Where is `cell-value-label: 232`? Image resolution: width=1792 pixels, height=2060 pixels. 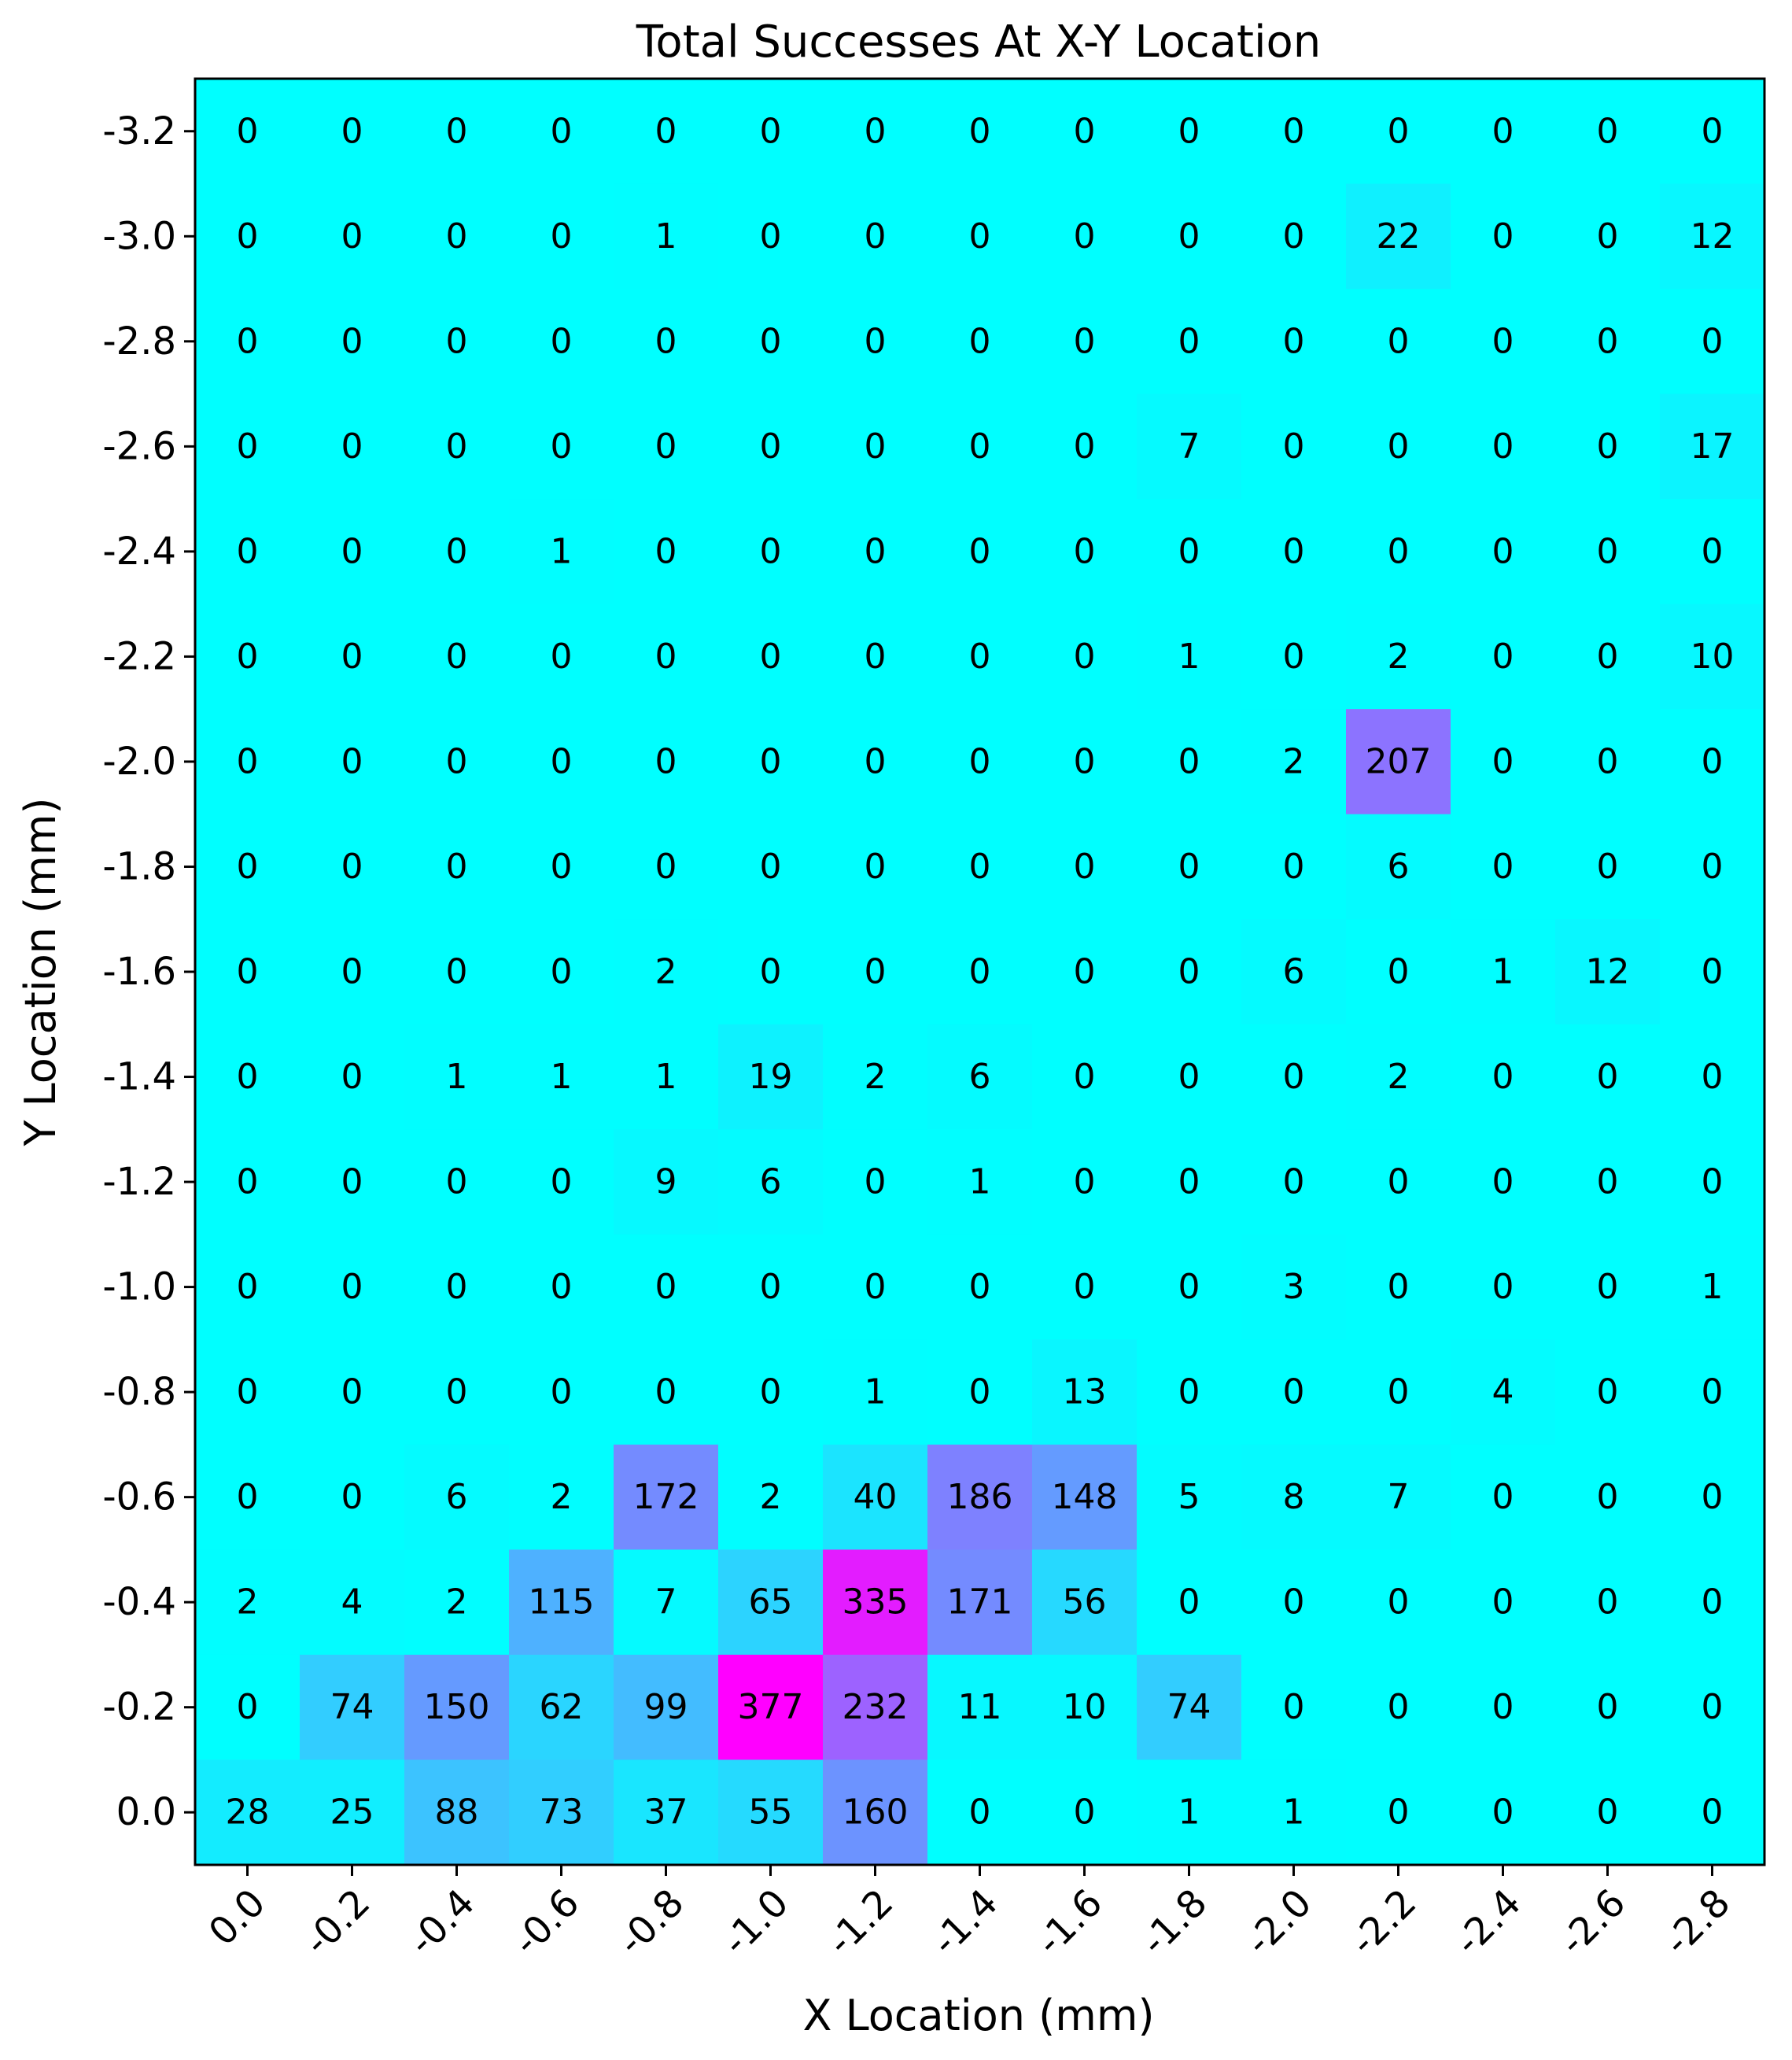 cell-value-label: 232 is located at coordinates (876, 1707).